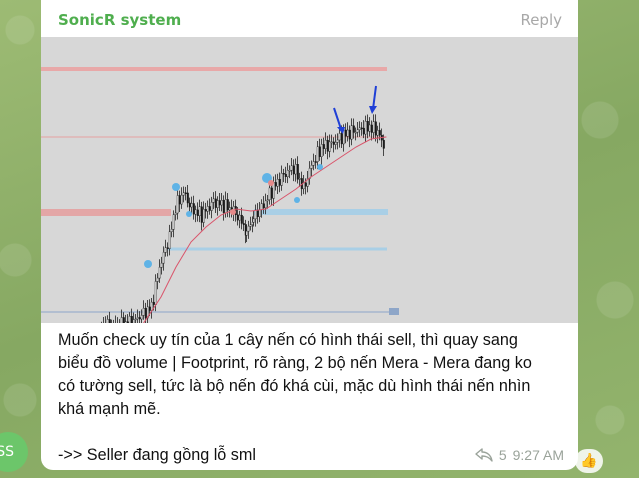 Image resolution: width=639 pixels, height=478 pixels. I want to click on sender-name: SonicR system, so click(120, 20).